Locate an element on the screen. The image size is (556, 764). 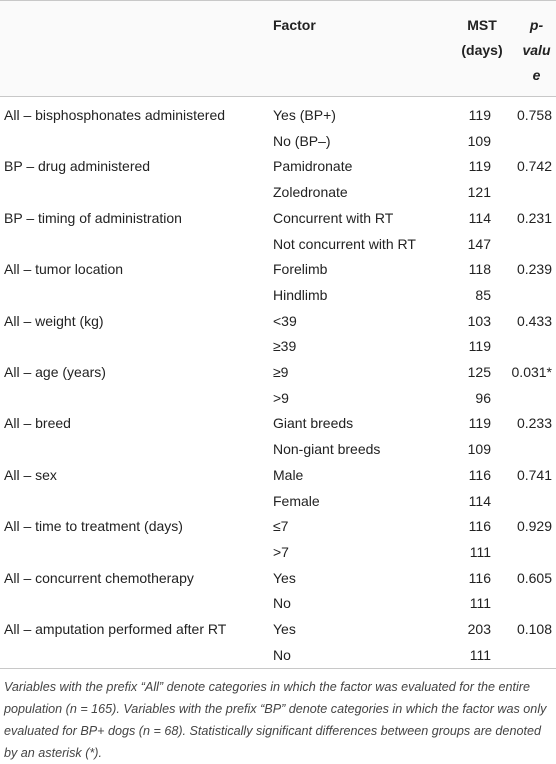
mst-cell: 85 is located at coordinates (483, 294).